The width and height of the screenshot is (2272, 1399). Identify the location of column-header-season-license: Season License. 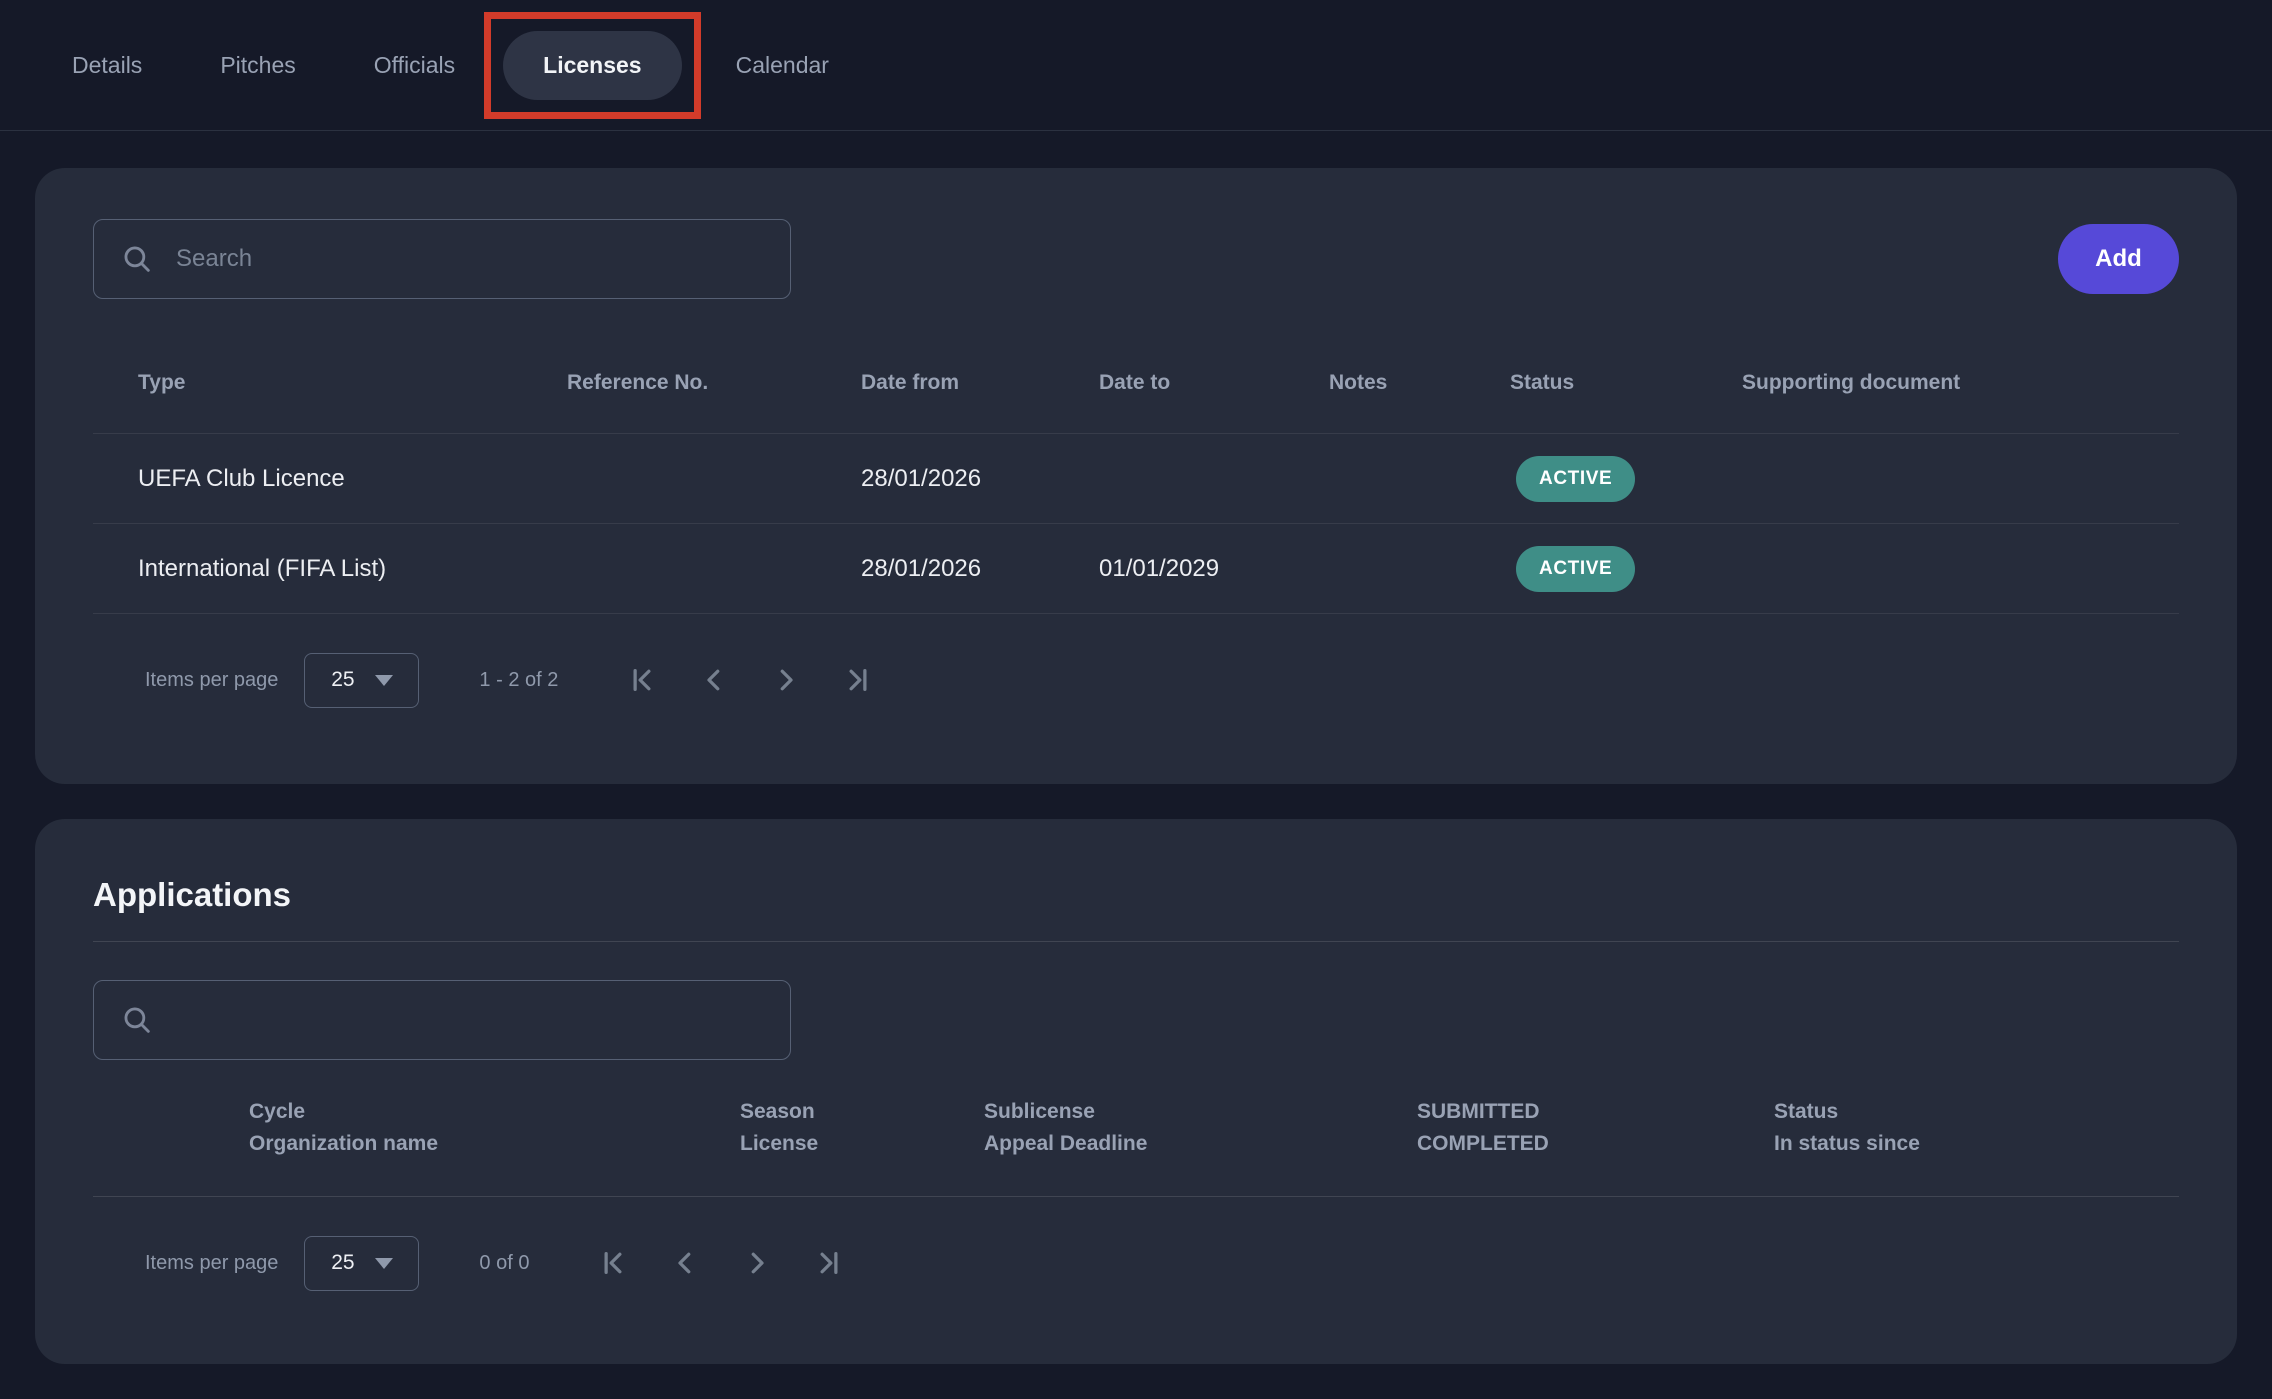
(779, 1127).